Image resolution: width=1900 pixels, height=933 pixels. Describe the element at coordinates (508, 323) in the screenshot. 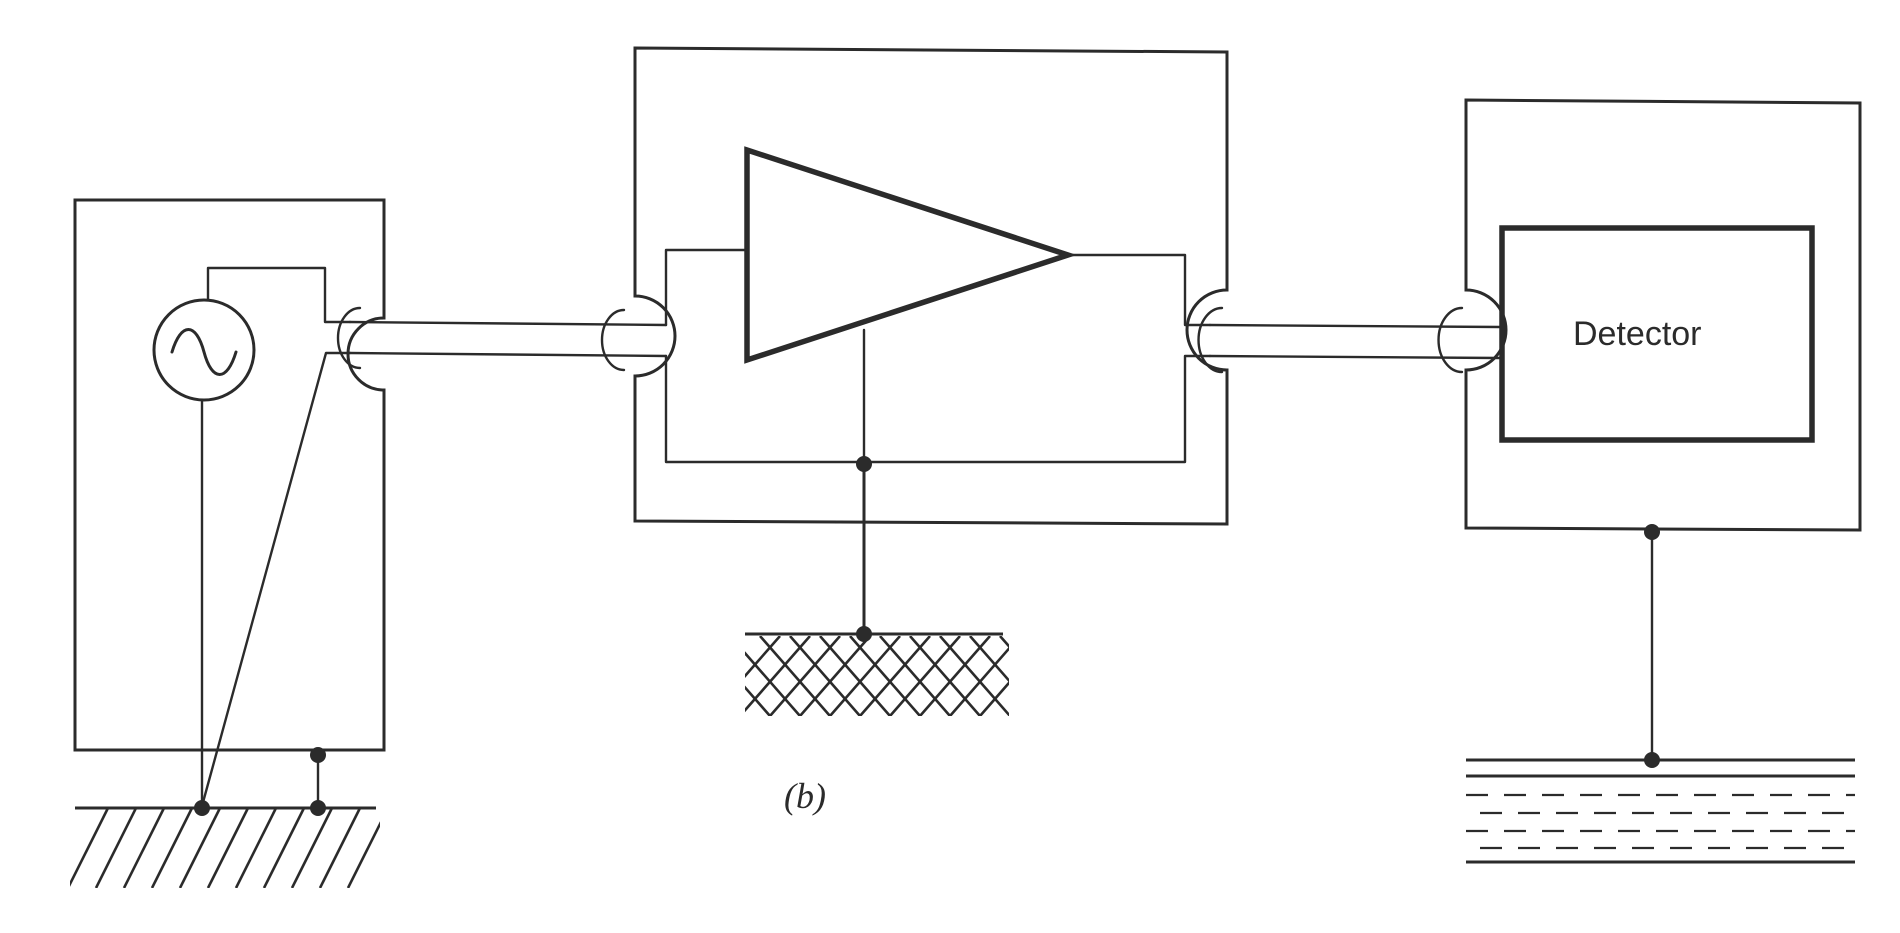

I see `cable-1-conductor-a` at that location.